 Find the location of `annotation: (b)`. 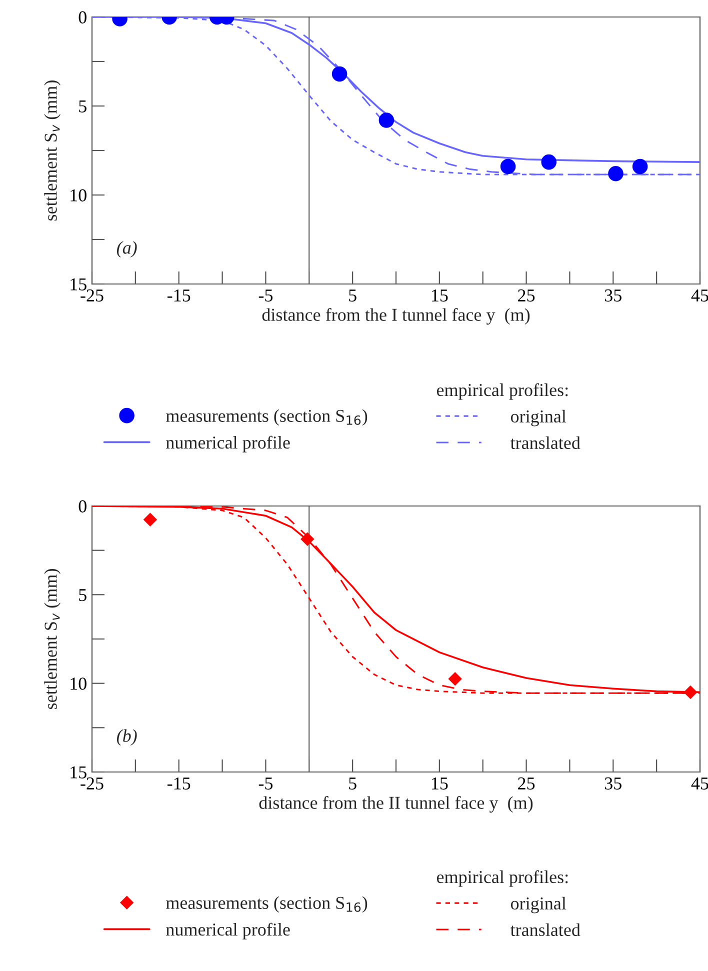

annotation: (b) is located at coordinates (126, 737).